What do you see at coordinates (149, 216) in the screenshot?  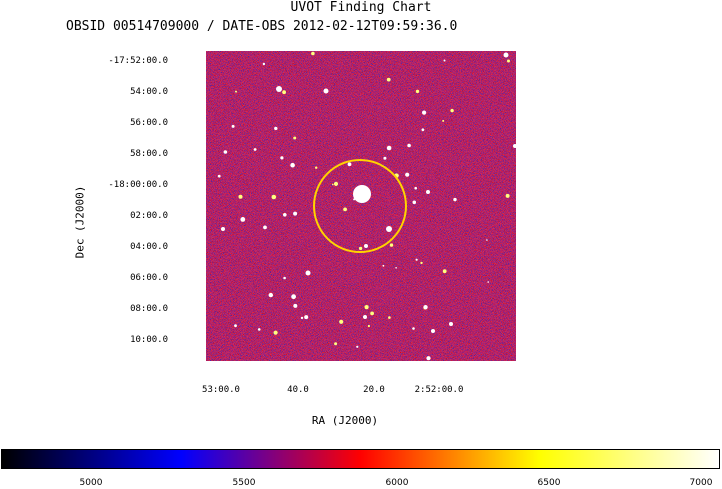 I see `dec-tick-label: 02:00.0` at bounding box center [149, 216].